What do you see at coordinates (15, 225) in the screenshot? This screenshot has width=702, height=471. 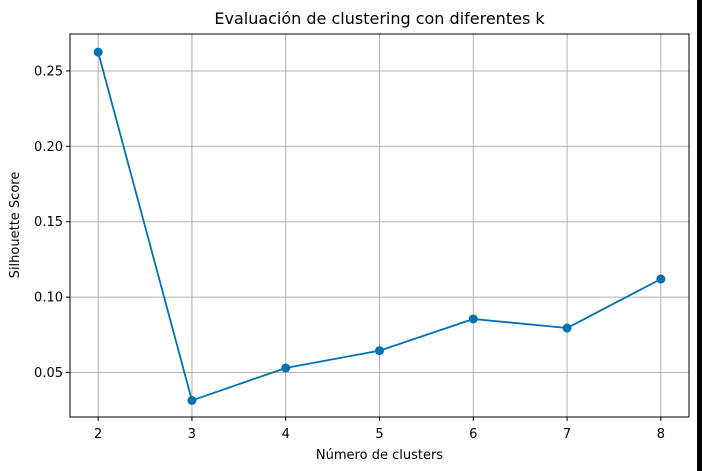 I see `y-axis-label: Silhouette Score` at bounding box center [15, 225].